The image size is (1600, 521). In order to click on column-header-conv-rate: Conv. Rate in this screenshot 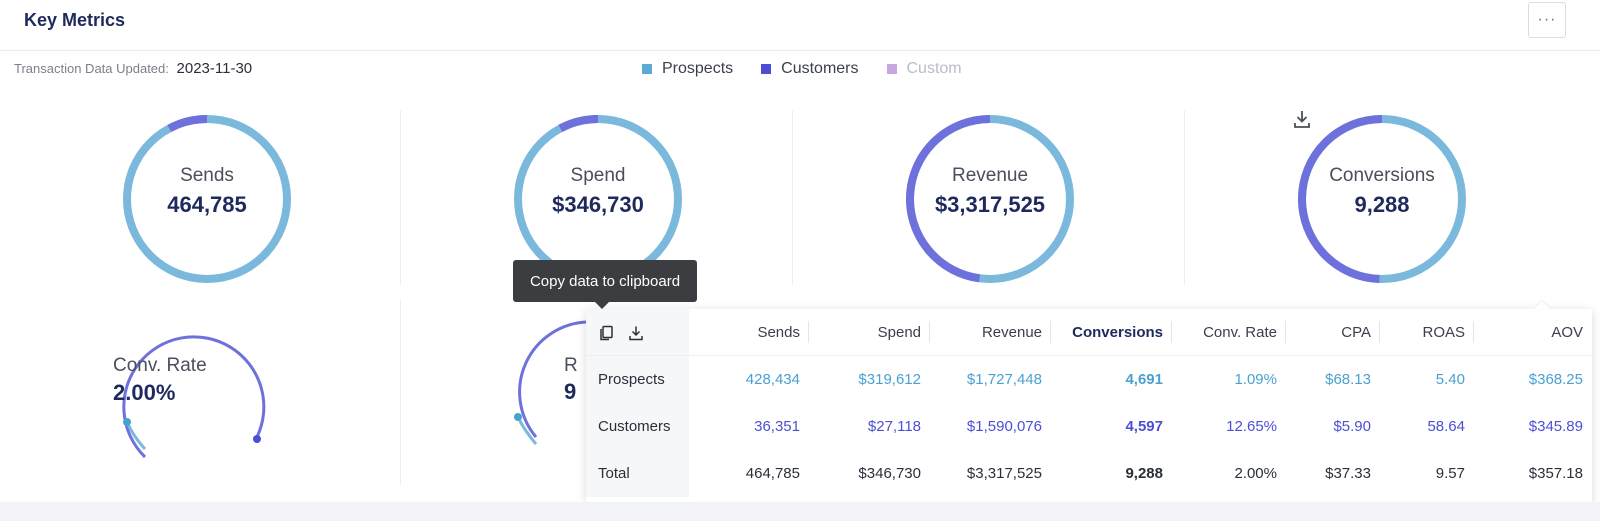, I will do `click(1229, 332)`.